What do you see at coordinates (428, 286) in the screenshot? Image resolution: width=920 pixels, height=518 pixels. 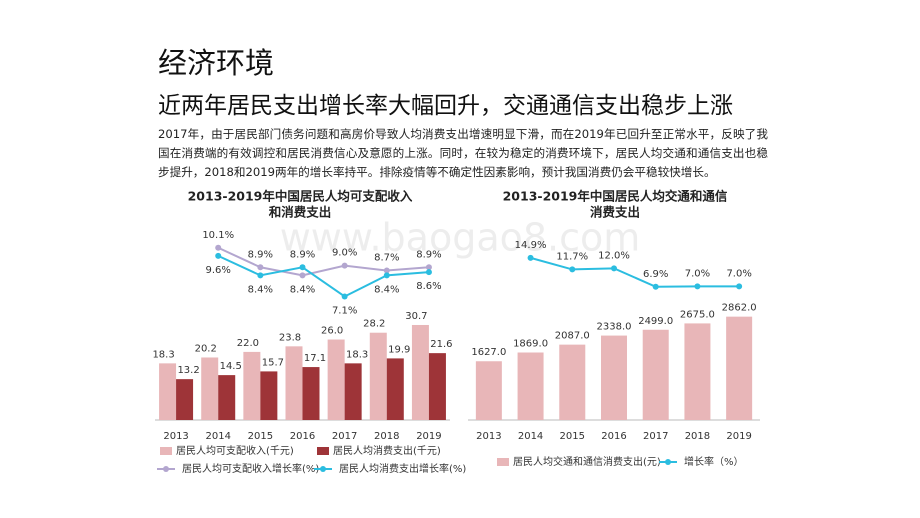 I see `line-label: 8.6%` at bounding box center [428, 286].